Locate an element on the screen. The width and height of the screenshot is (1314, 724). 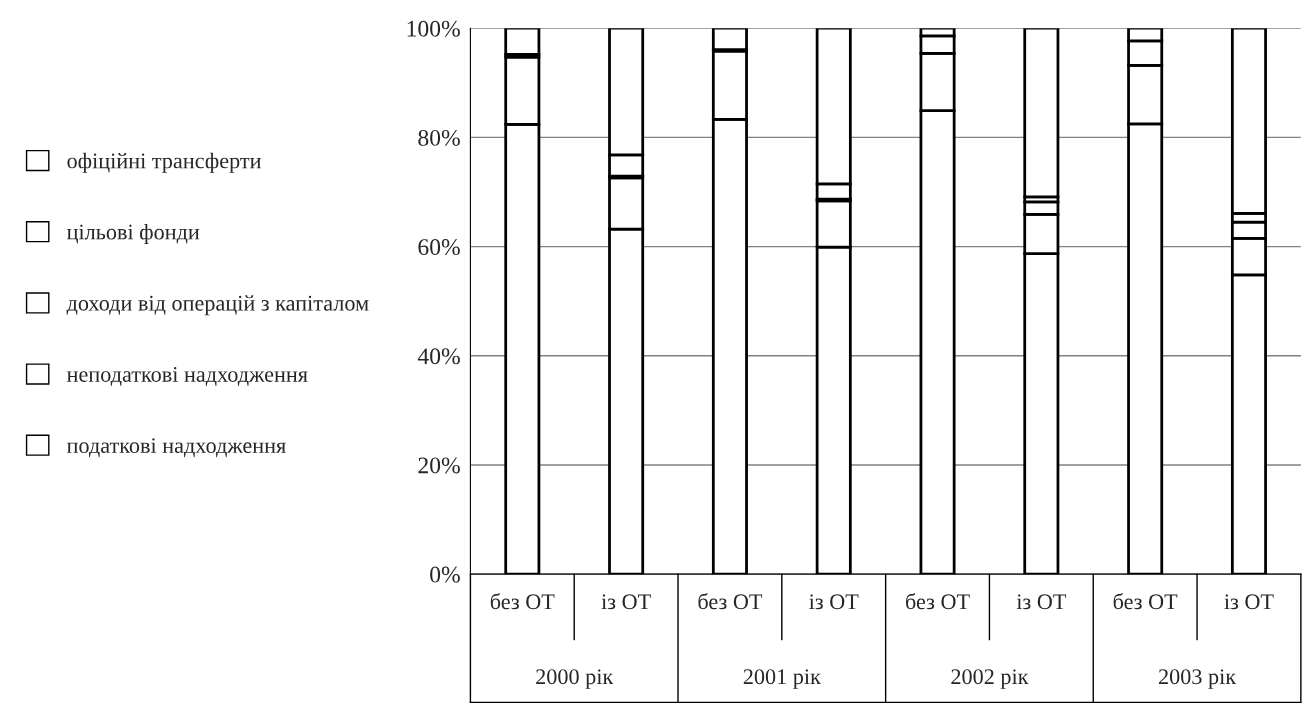
y-tick-label: 100% is located at coordinates (433, 28).